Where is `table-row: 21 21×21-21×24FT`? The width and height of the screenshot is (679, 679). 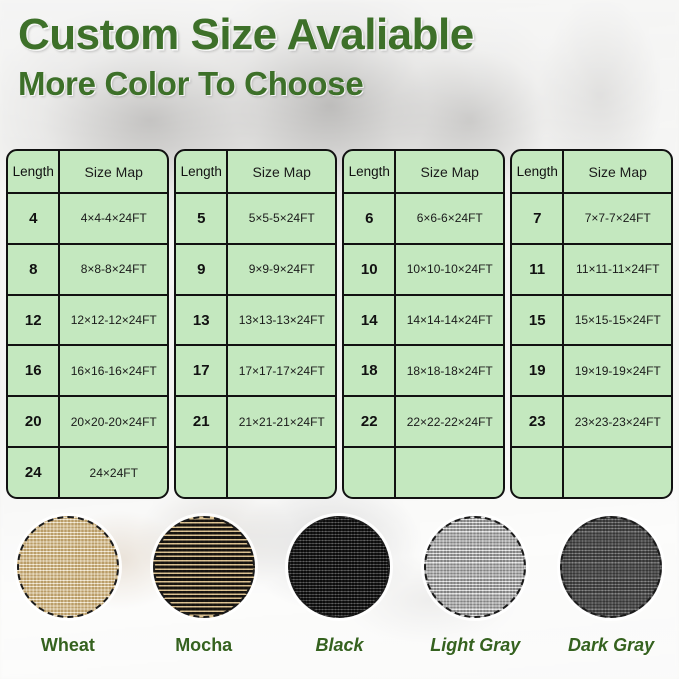
table-row: 21 21×21-21×24FT is located at coordinates (255, 423).